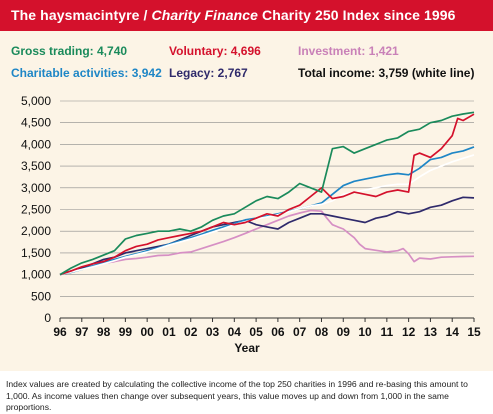 The height and width of the screenshot is (414, 493). Describe the element at coordinates (147, 332) in the screenshot. I see `x-tick-label: 00` at that location.